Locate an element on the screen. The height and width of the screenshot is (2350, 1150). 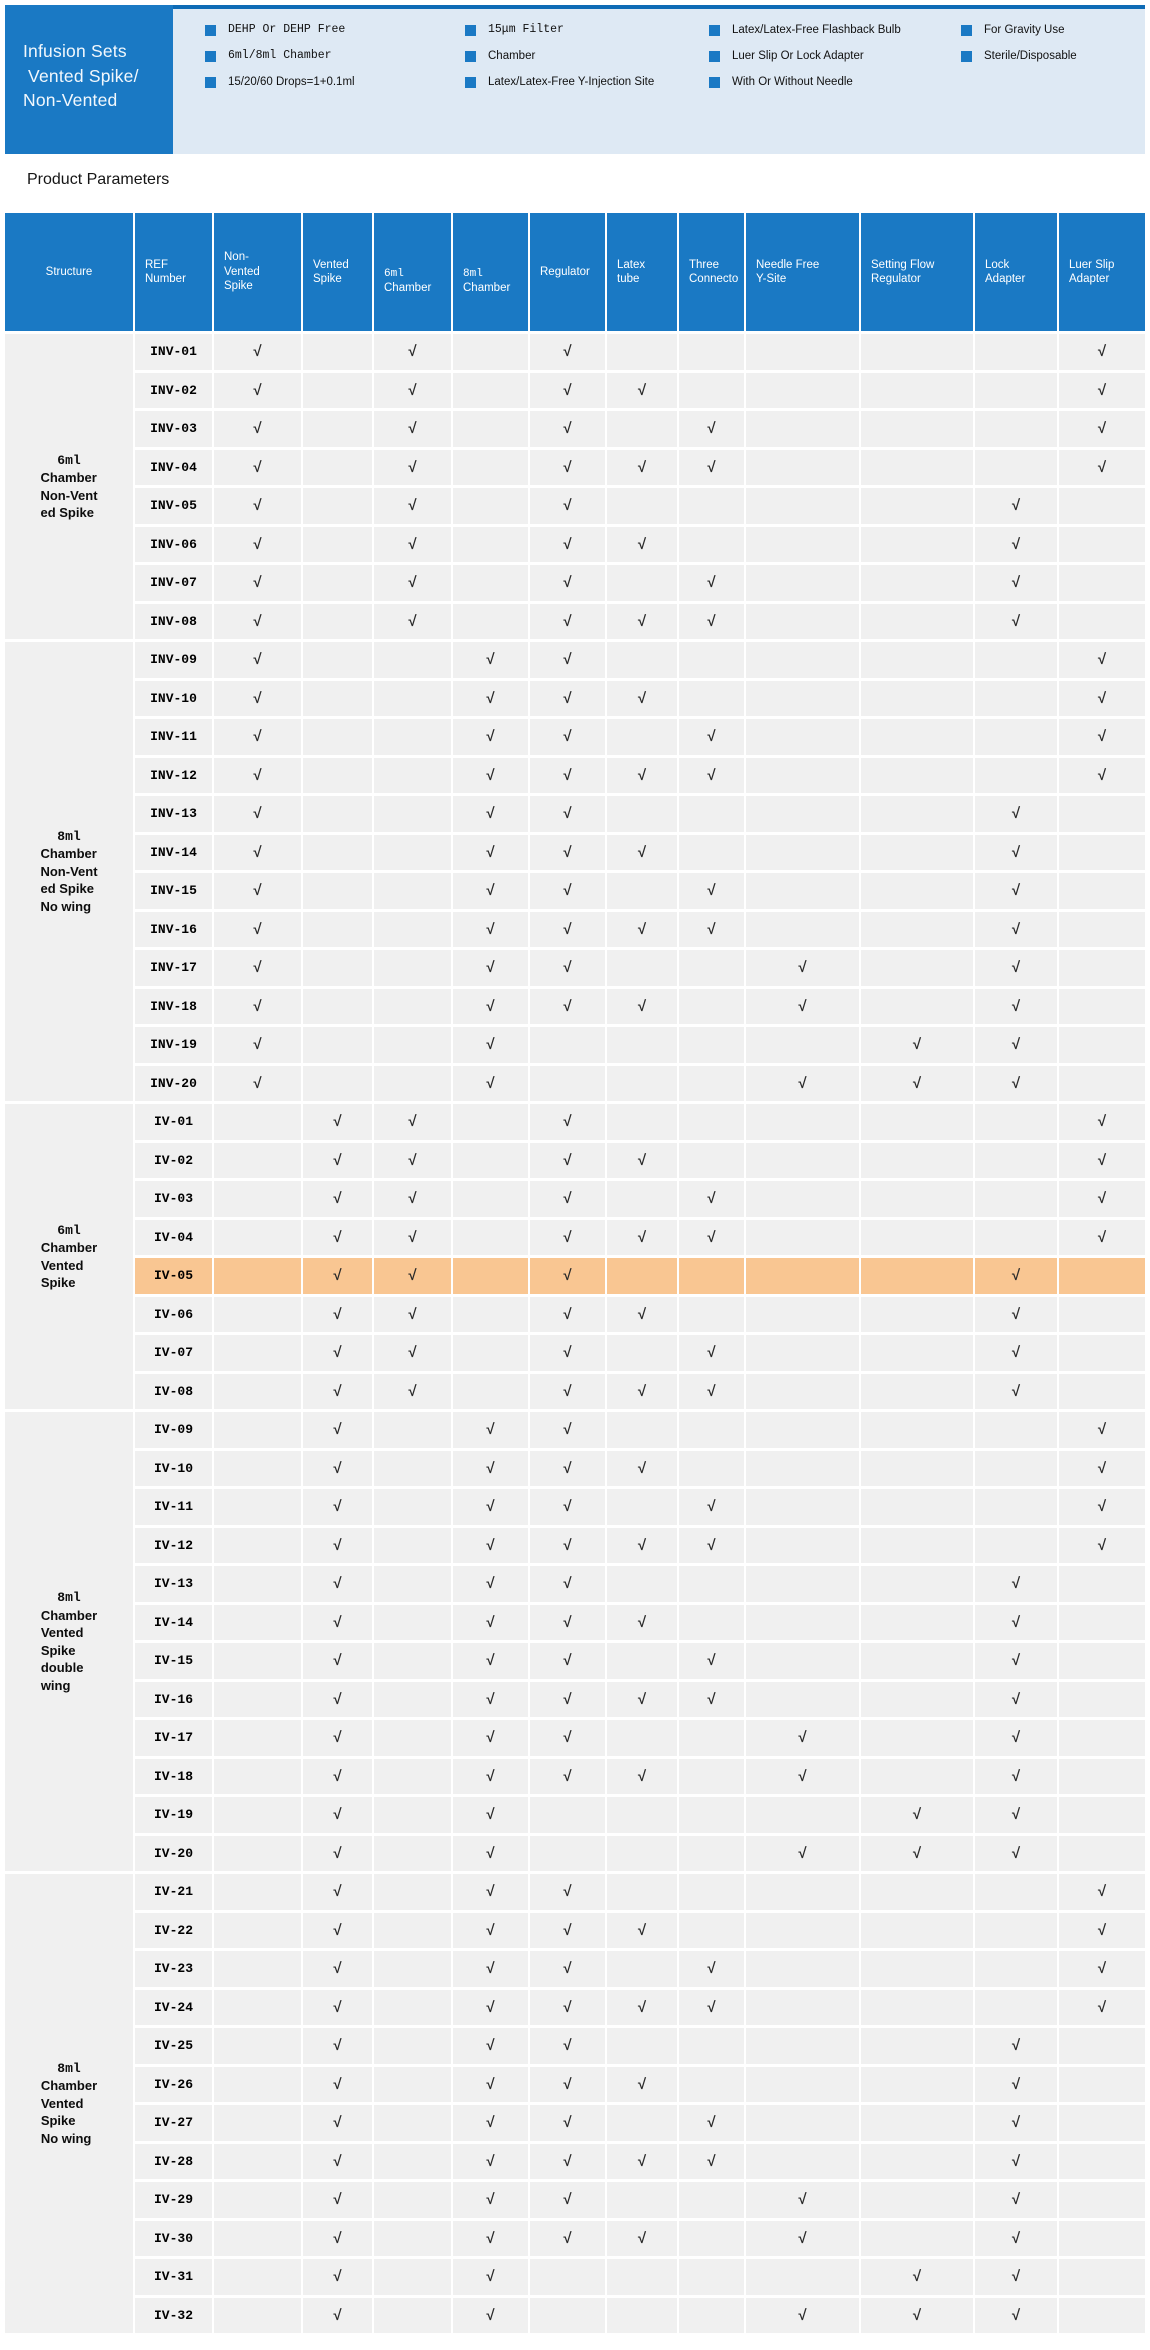
ref-number-cell: INV-09 is located at coordinates (173, 660).